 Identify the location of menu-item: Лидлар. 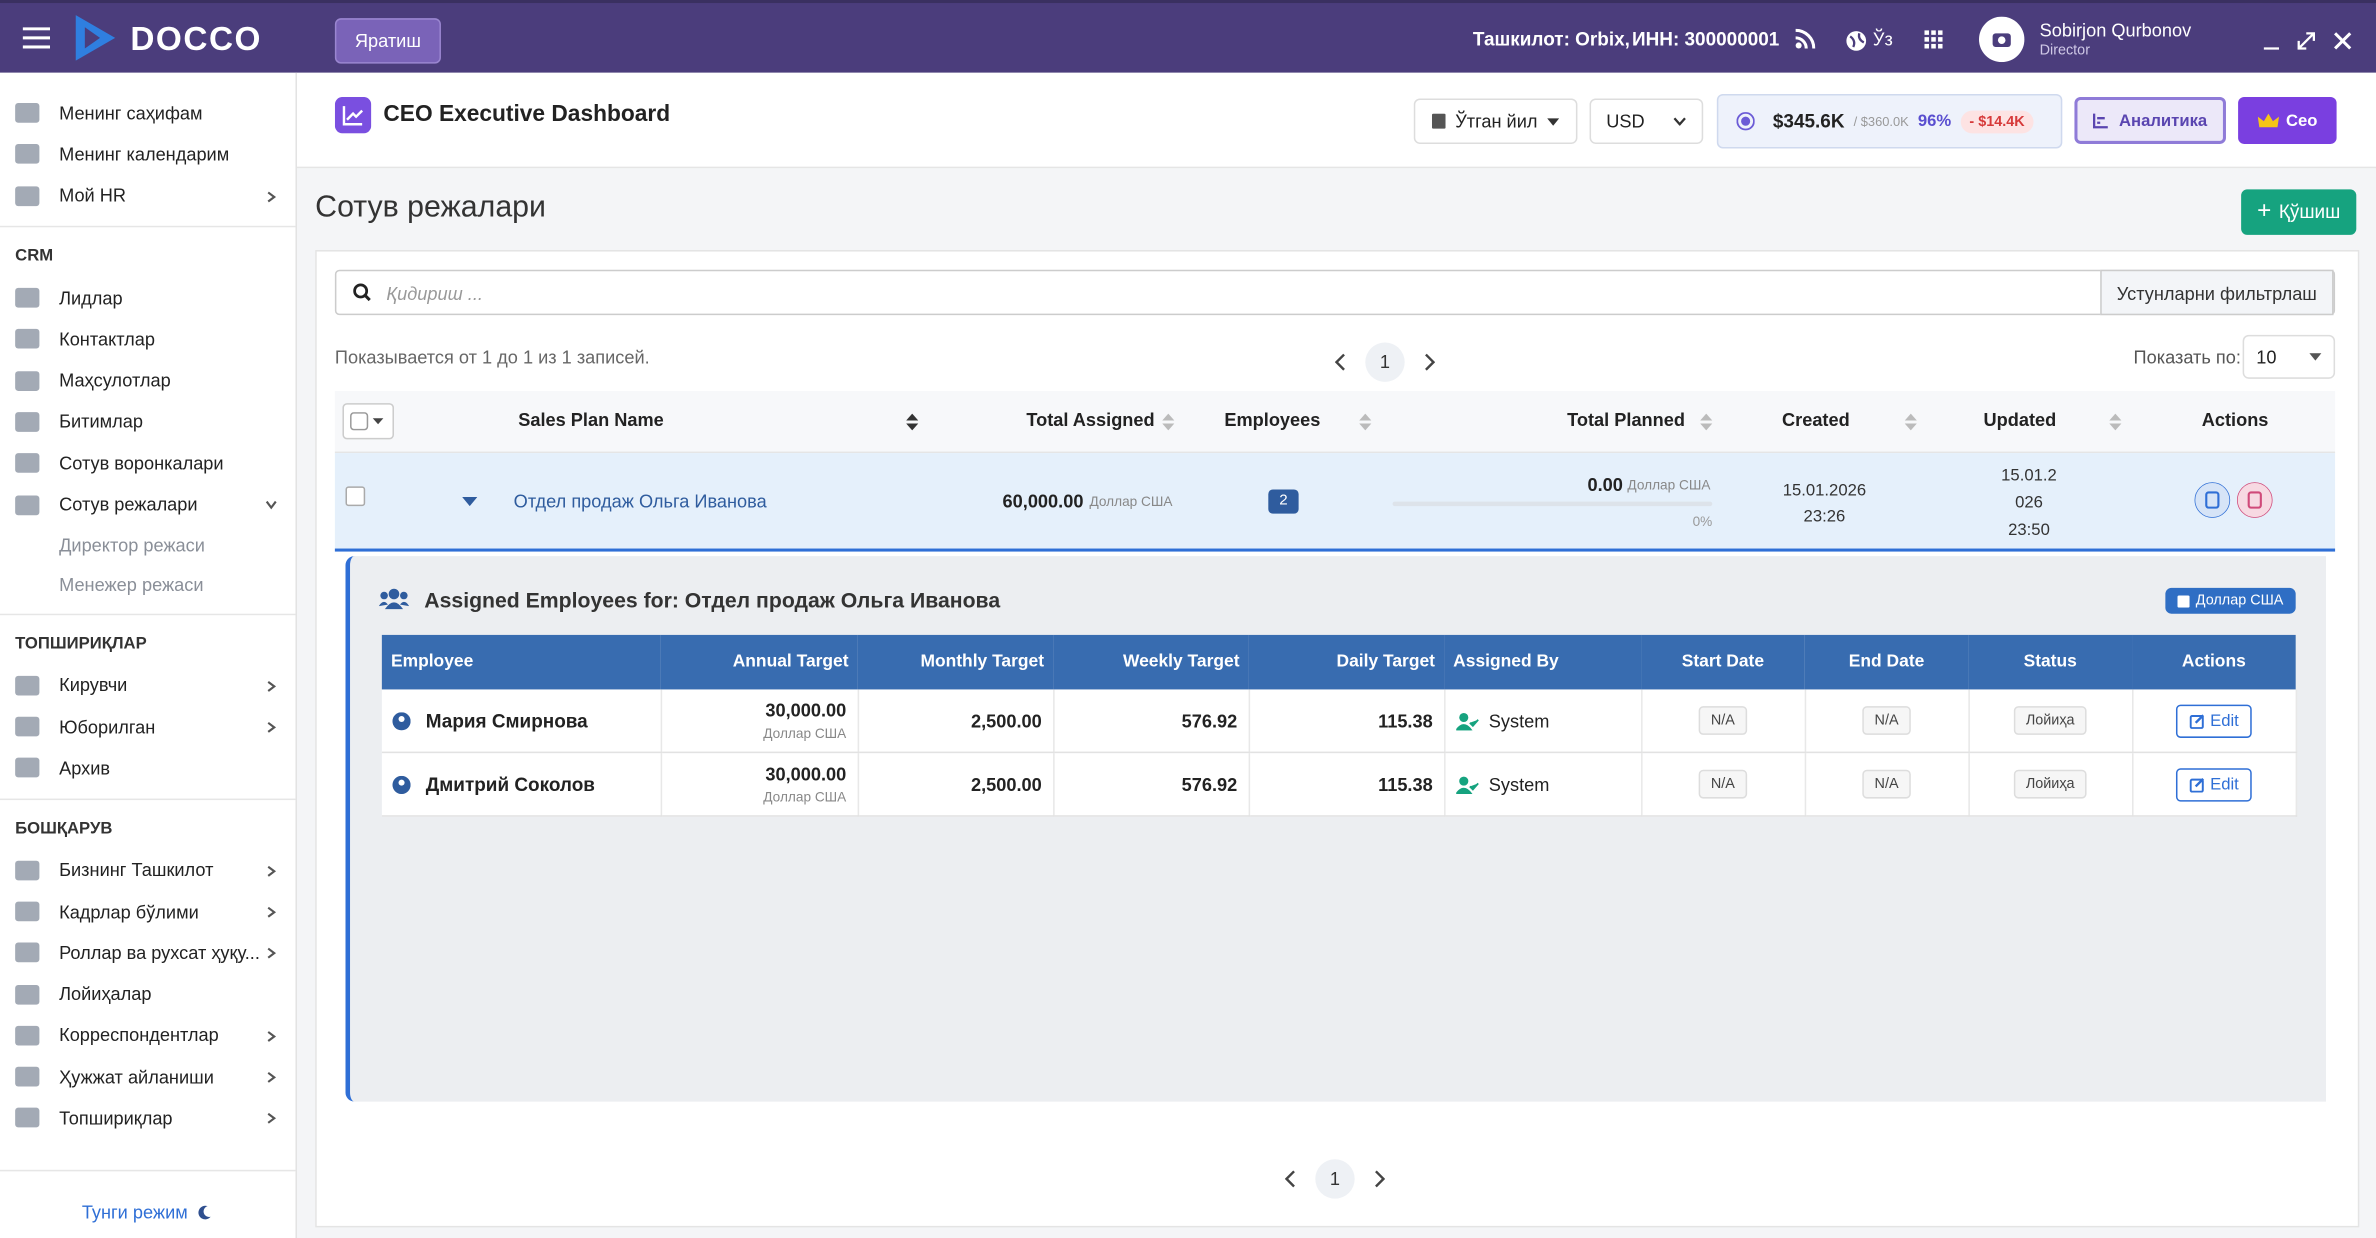
(147, 297).